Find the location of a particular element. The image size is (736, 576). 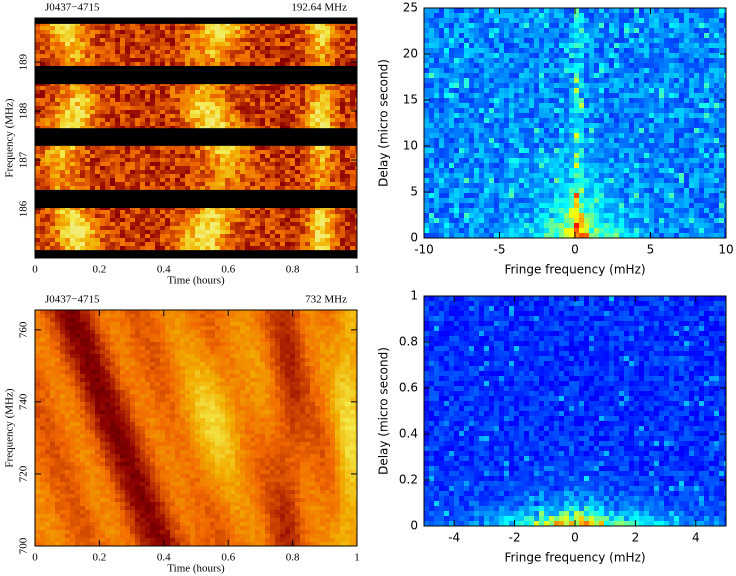

x-tick-label: 0 is located at coordinates (35, 270).